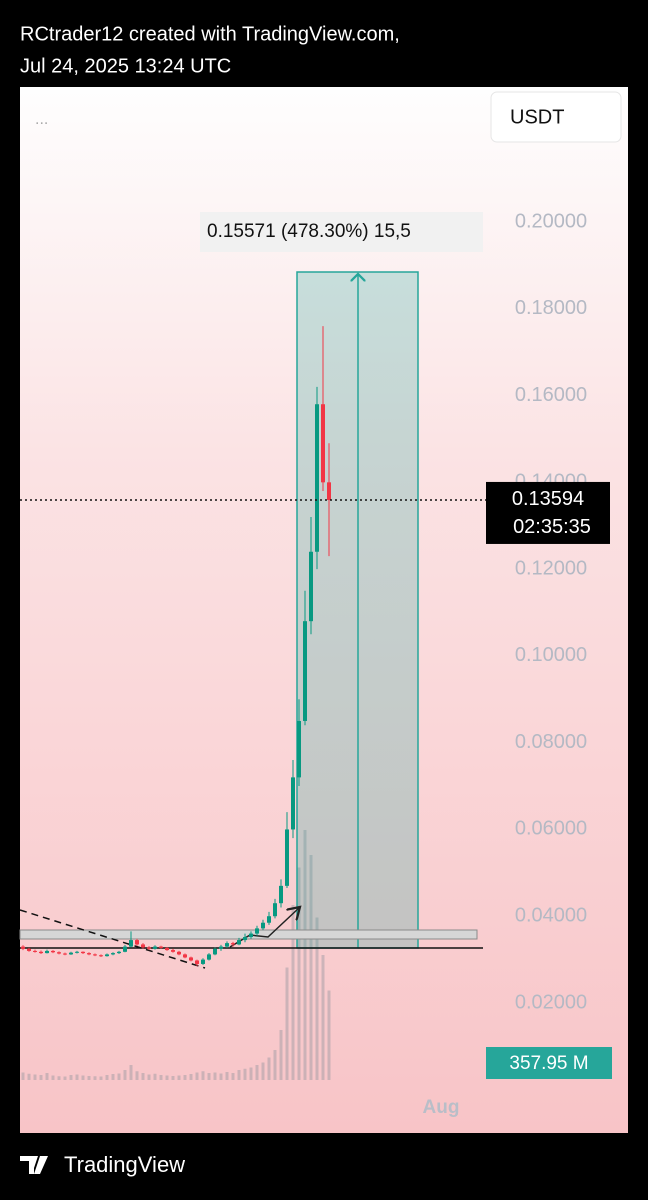 The image size is (648, 1200). I want to click on y-tick-label: 0.04000, so click(551, 916).